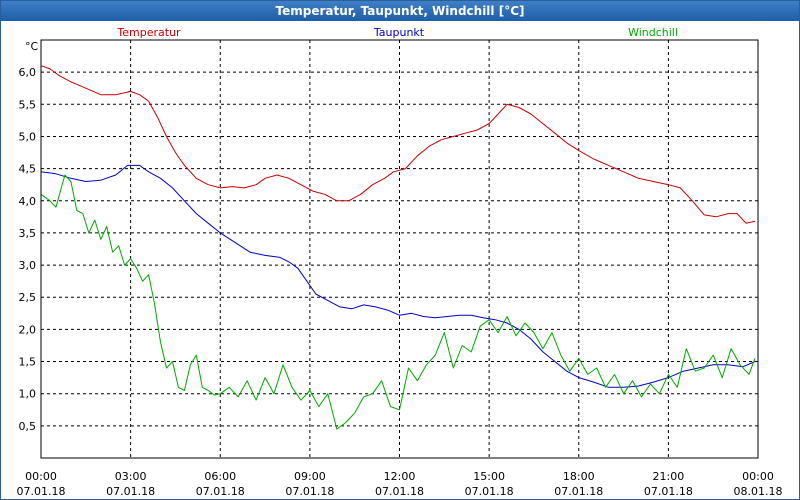  Describe the element at coordinates (489, 476) in the screenshot. I see `x-tick-time: 15:00` at that location.